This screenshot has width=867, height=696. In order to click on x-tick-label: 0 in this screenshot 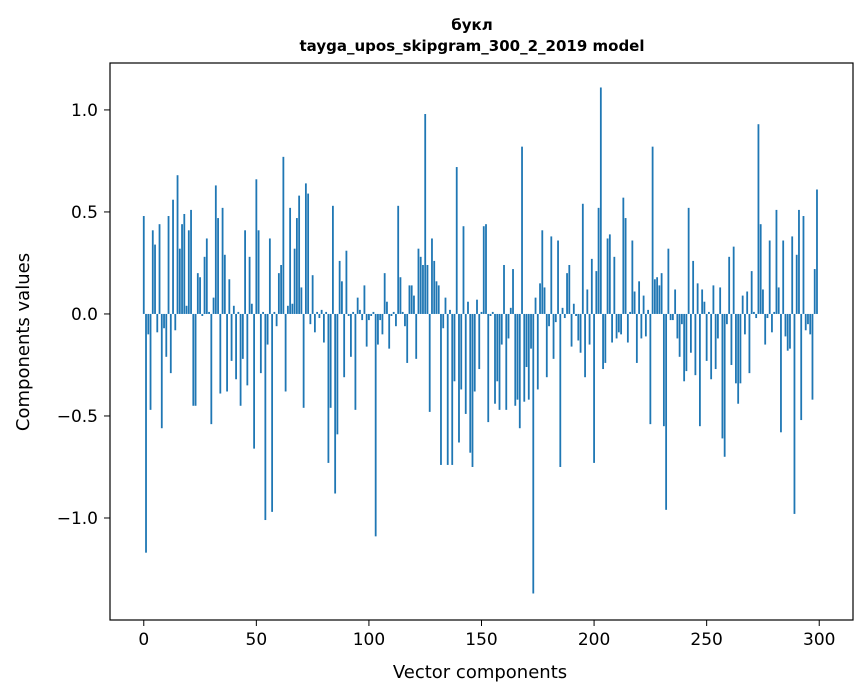, I will do `click(143, 640)`.